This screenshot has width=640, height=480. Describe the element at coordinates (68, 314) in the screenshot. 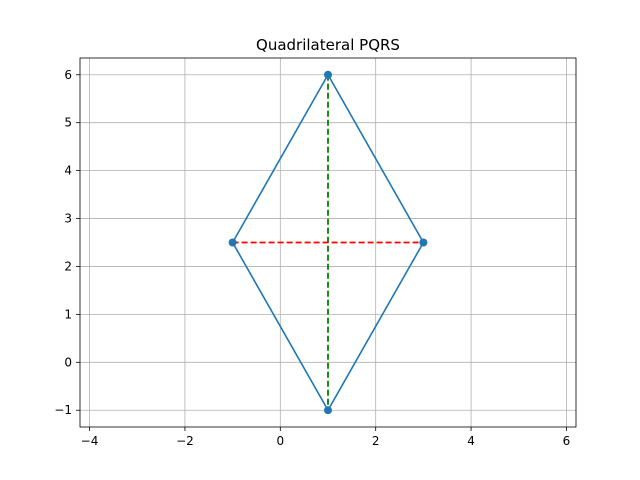

I see `y-tick-label: 1` at that location.